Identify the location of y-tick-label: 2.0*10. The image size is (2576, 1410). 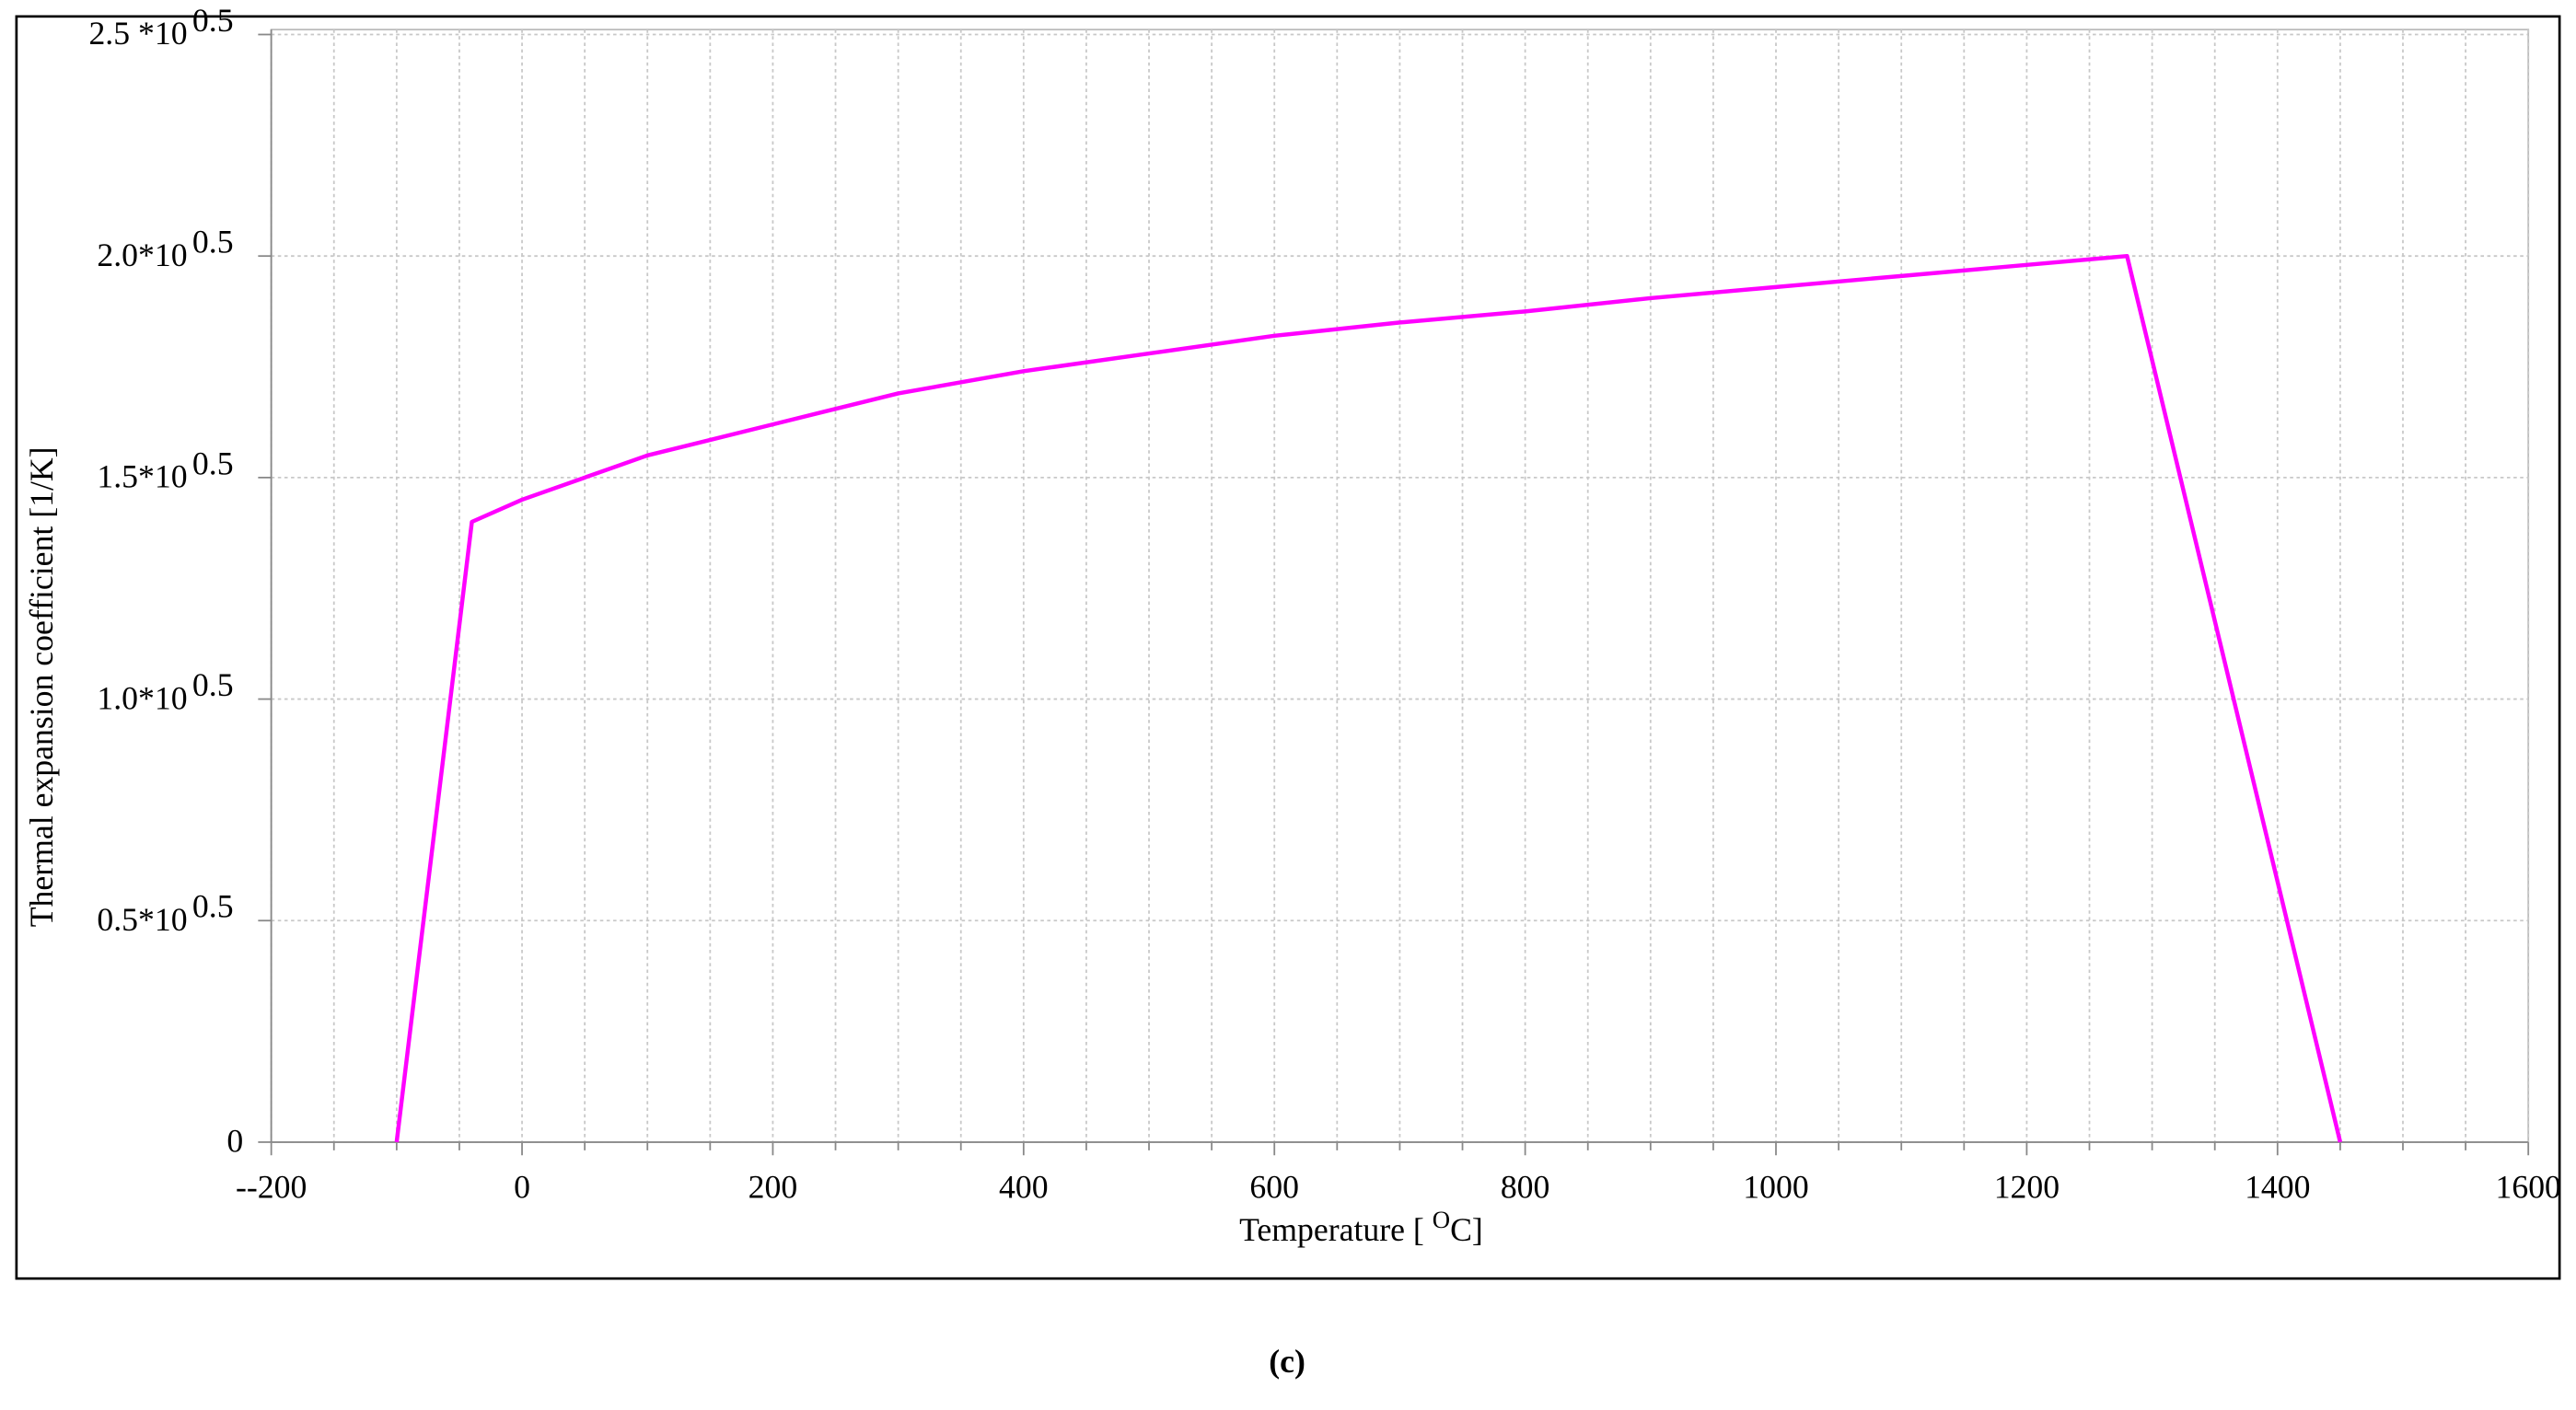
(142, 255).